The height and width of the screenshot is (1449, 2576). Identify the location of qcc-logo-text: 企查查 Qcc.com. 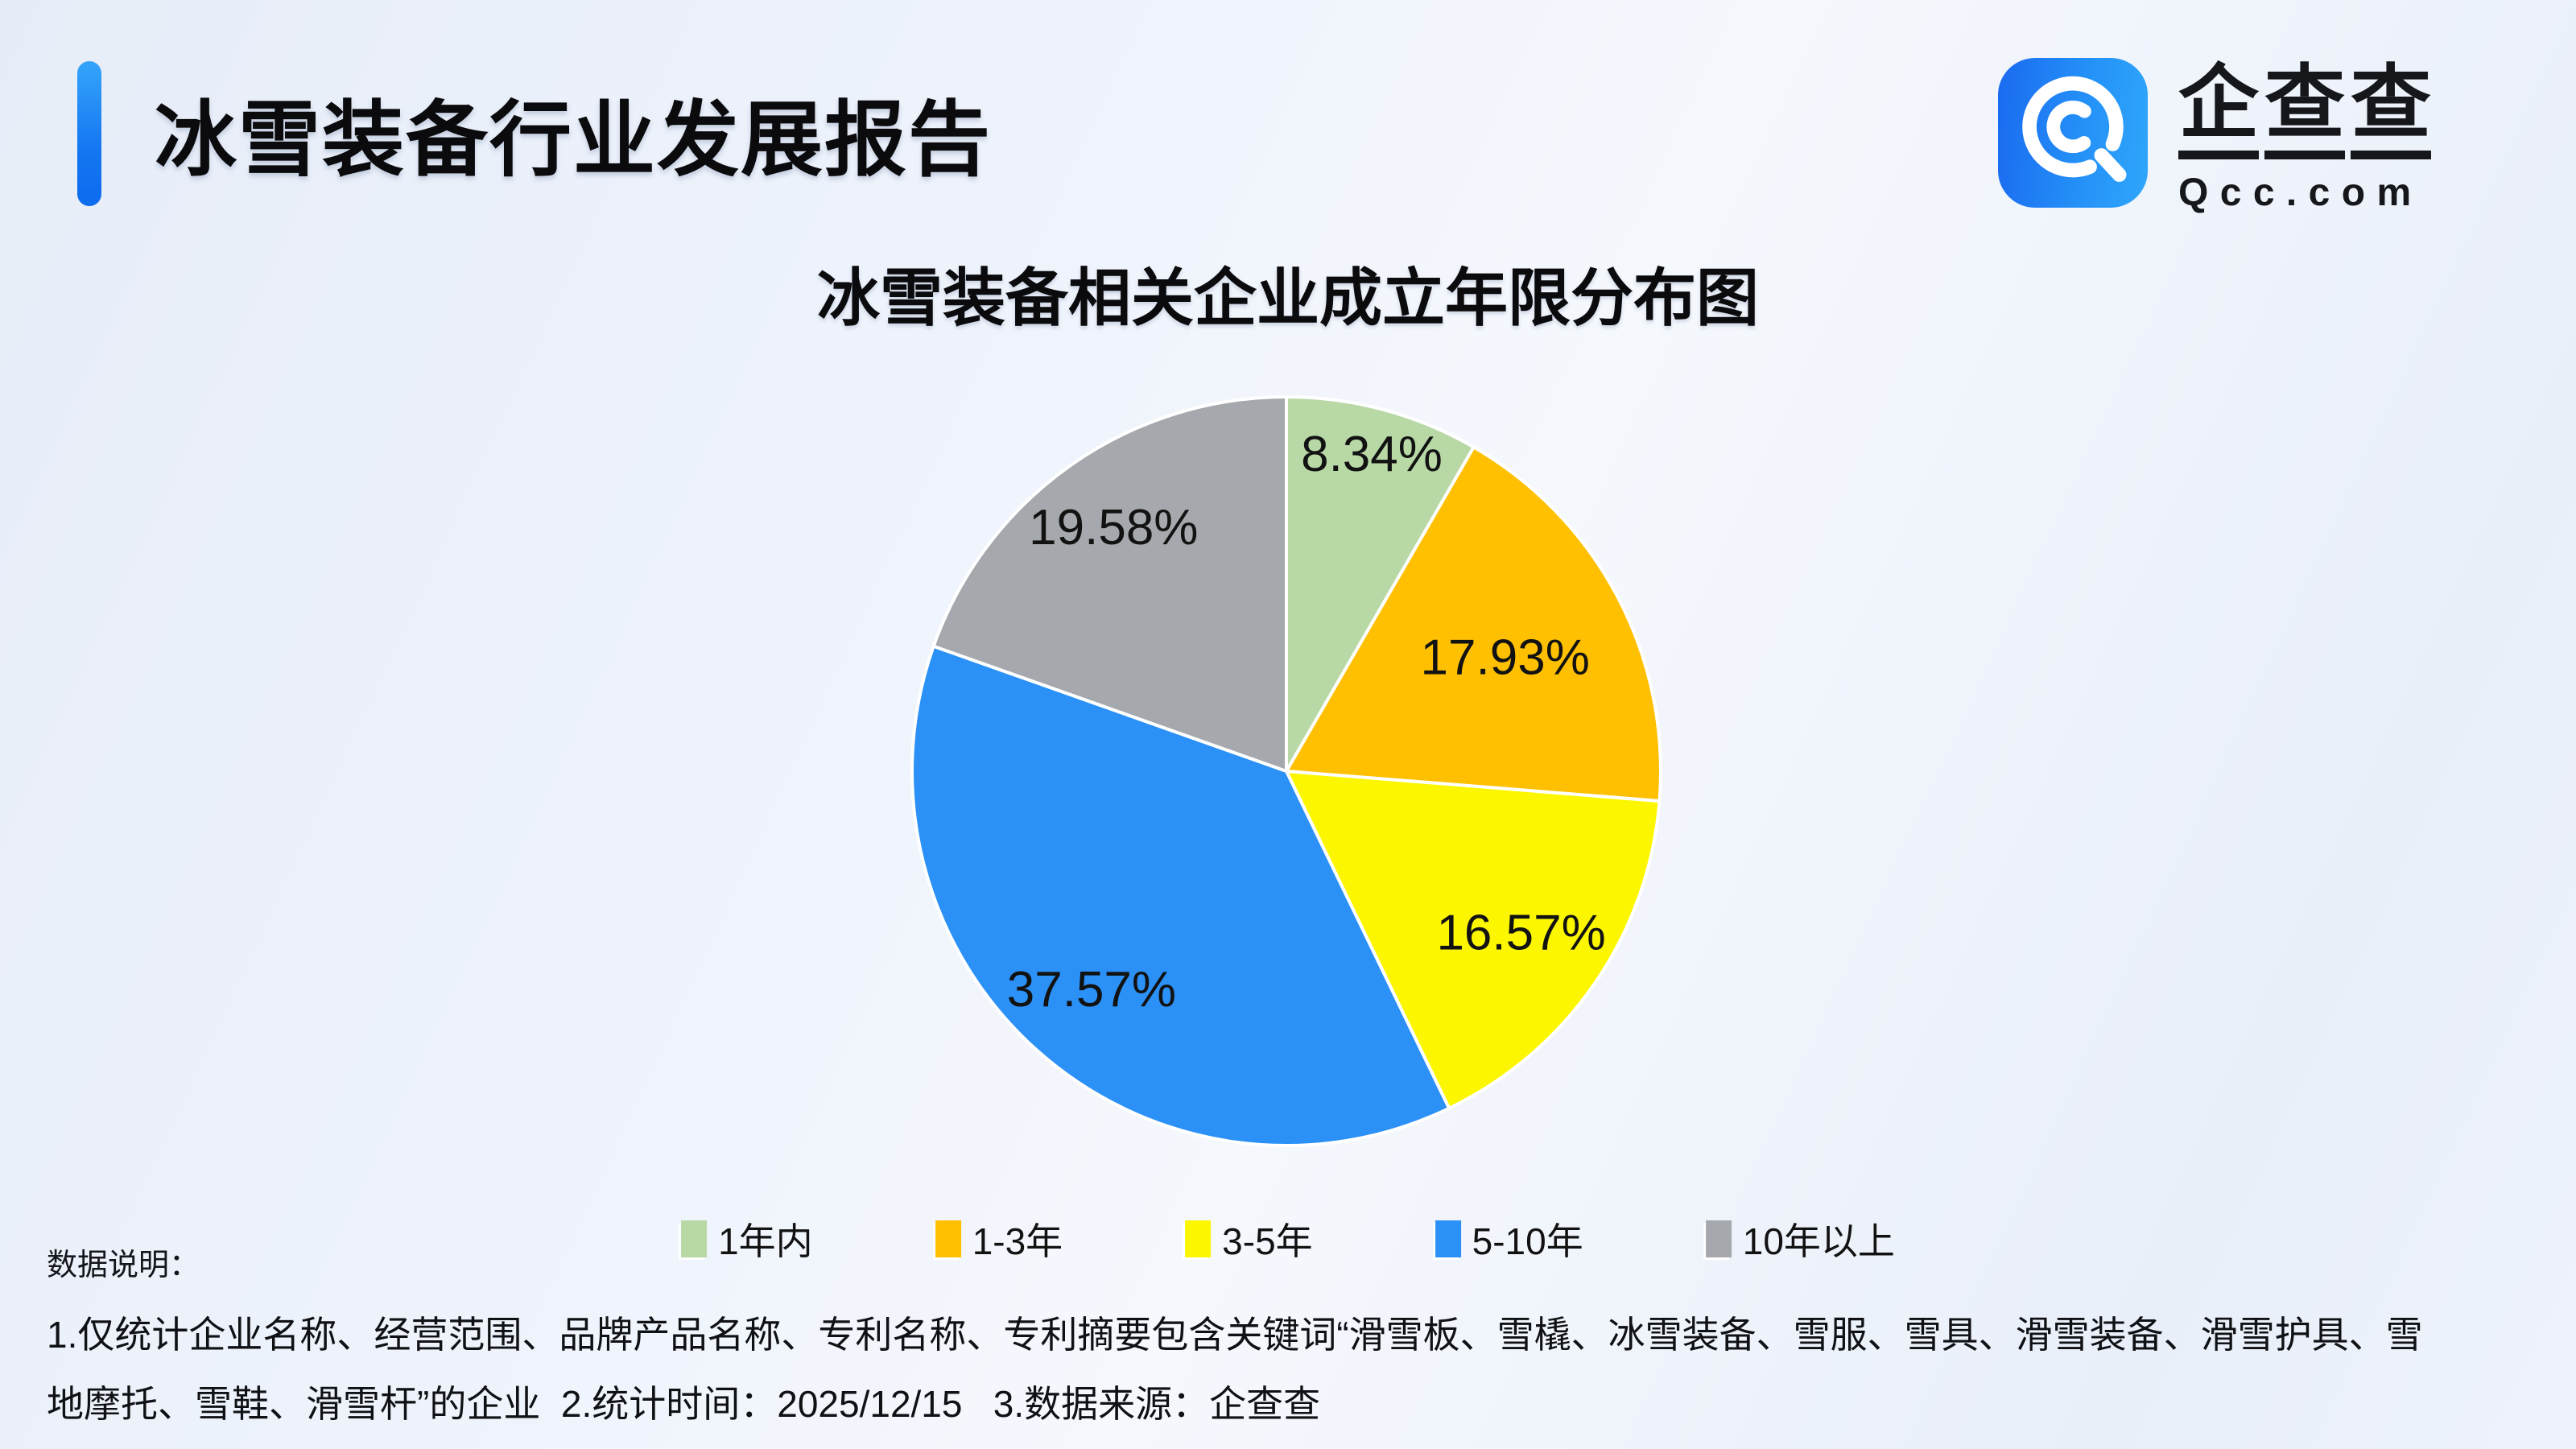
(2347, 139).